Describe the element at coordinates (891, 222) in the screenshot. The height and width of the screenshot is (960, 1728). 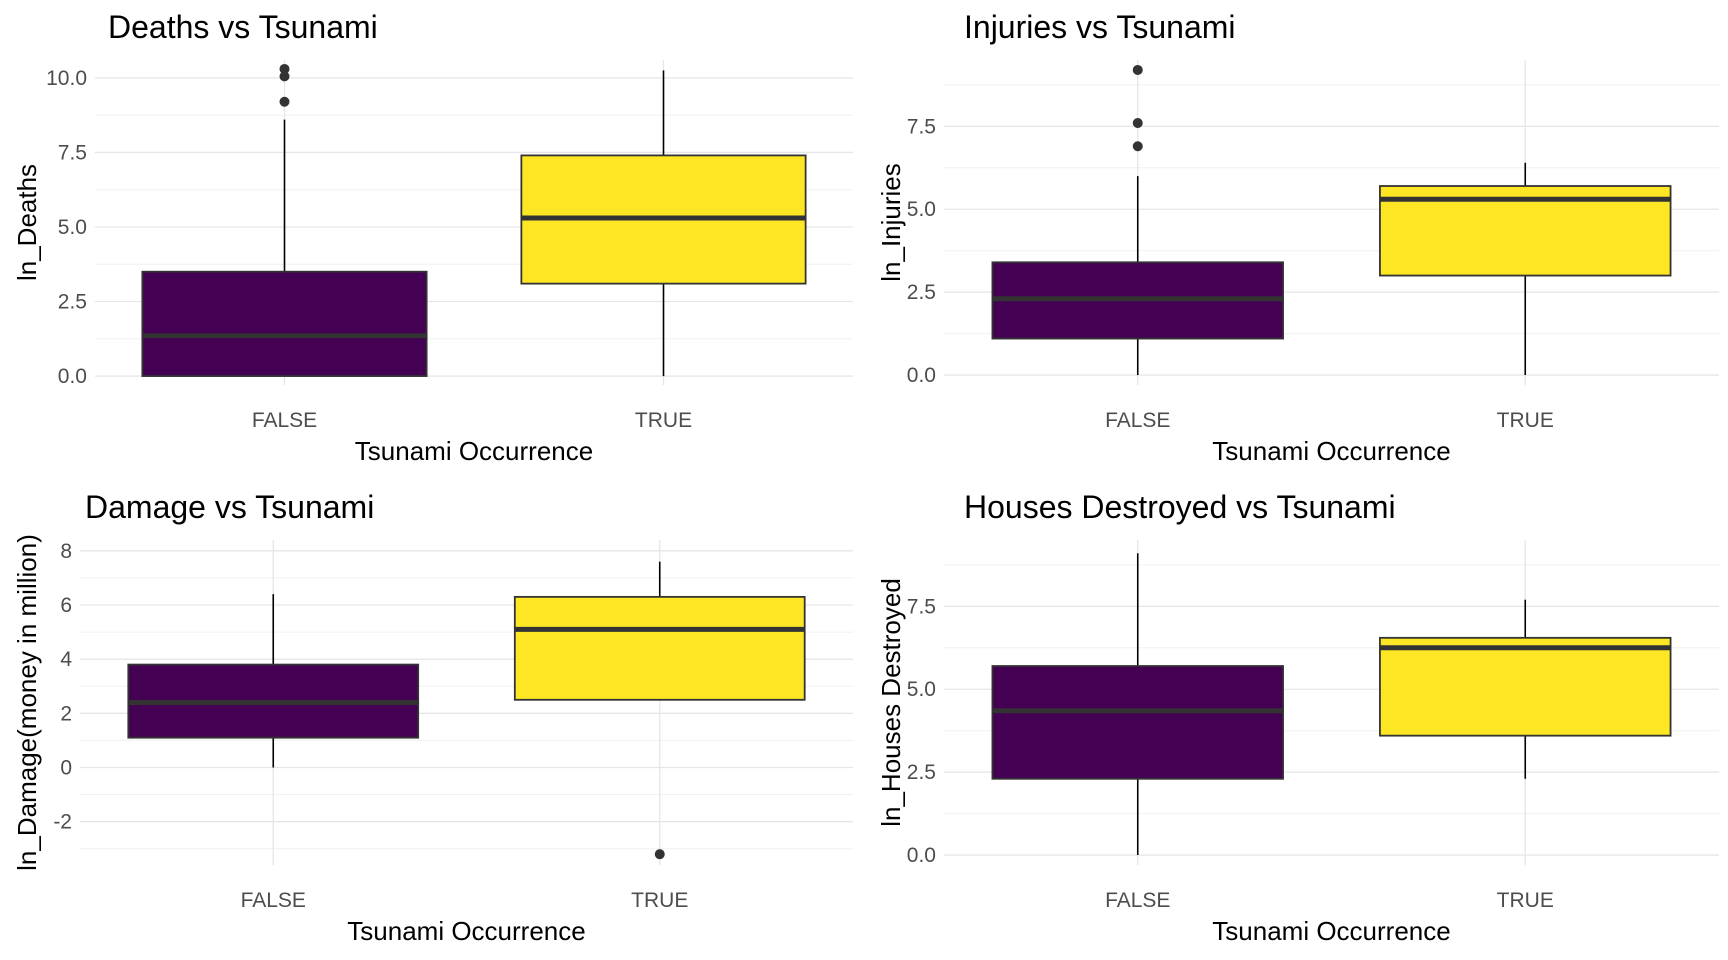
I see `y-axis-title: ln_Injuries` at that location.